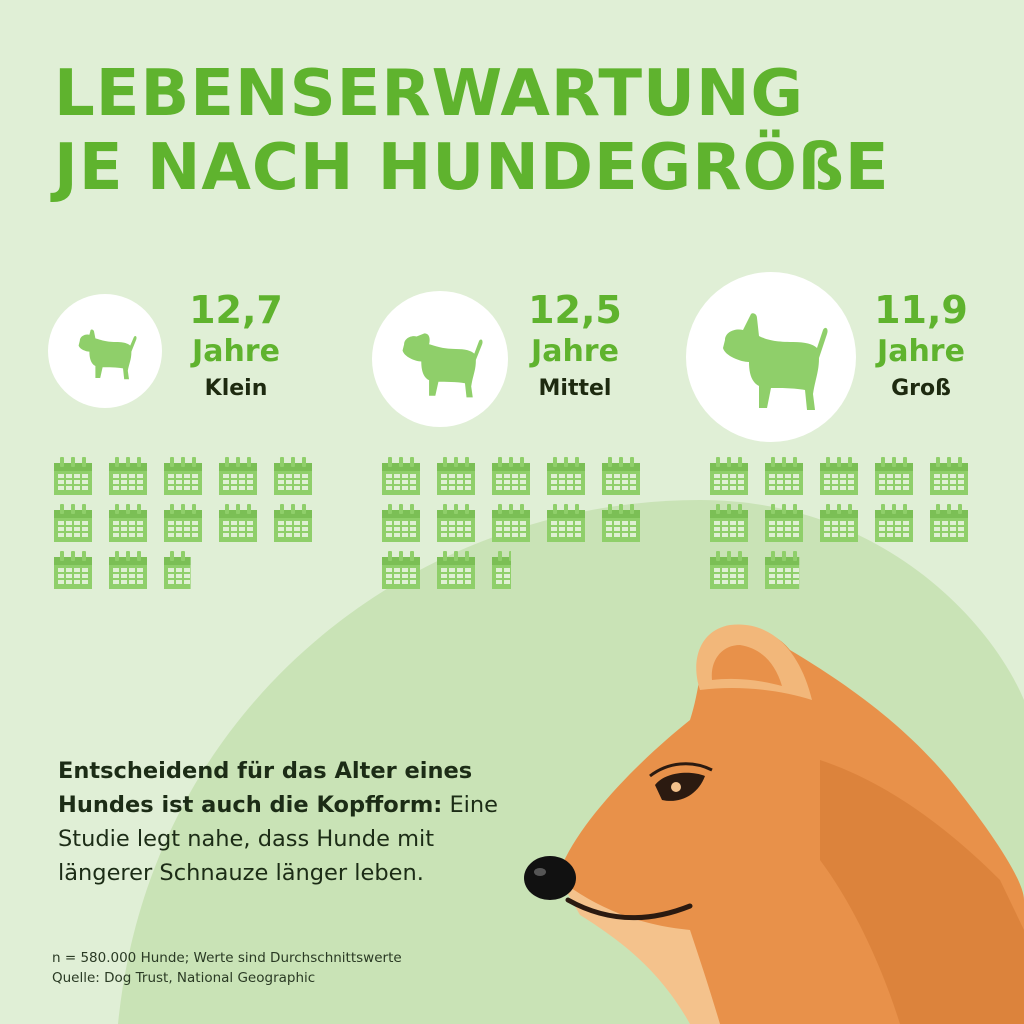  I want to click on category-label-medium: Mittel, so click(575, 388).